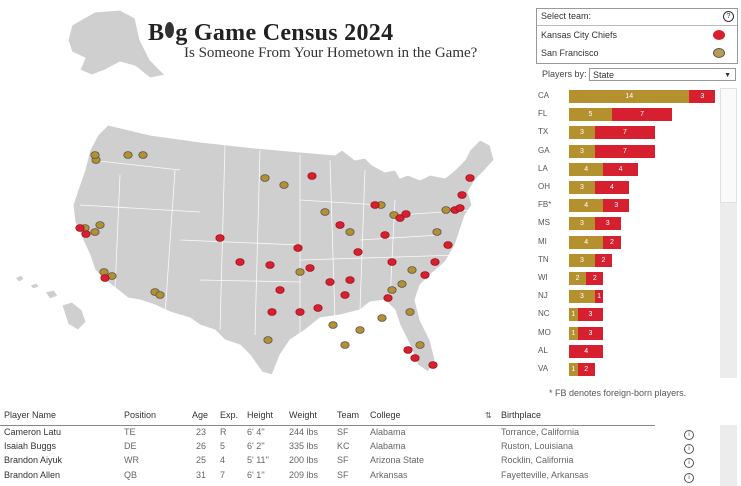 This screenshot has height=486, width=741. I want to click on chart-scrollbar-thumb, so click(728, 145).